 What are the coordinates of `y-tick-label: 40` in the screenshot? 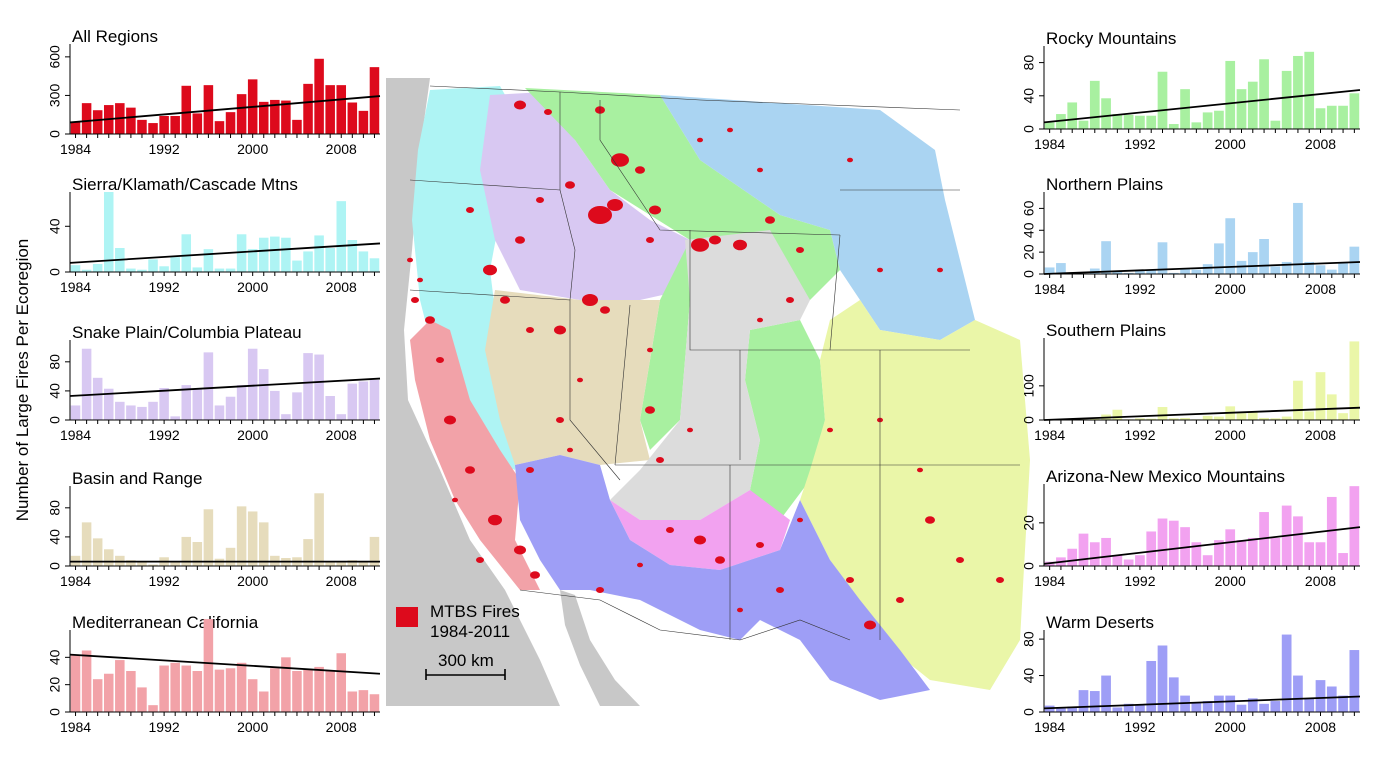 It's located at (1029, 96).